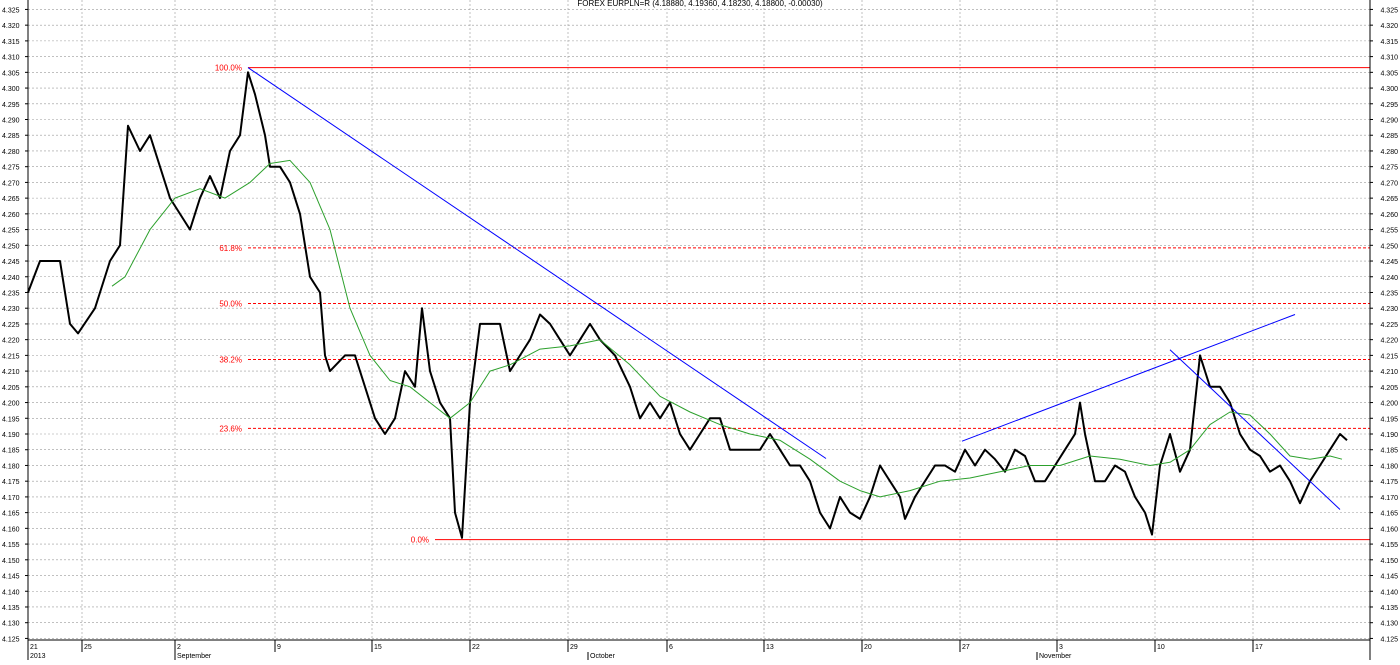 This screenshot has width=1400, height=665. Describe the element at coordinates (228, 68) in the screenshot. I see `fib-label: 100.0%` at that location.